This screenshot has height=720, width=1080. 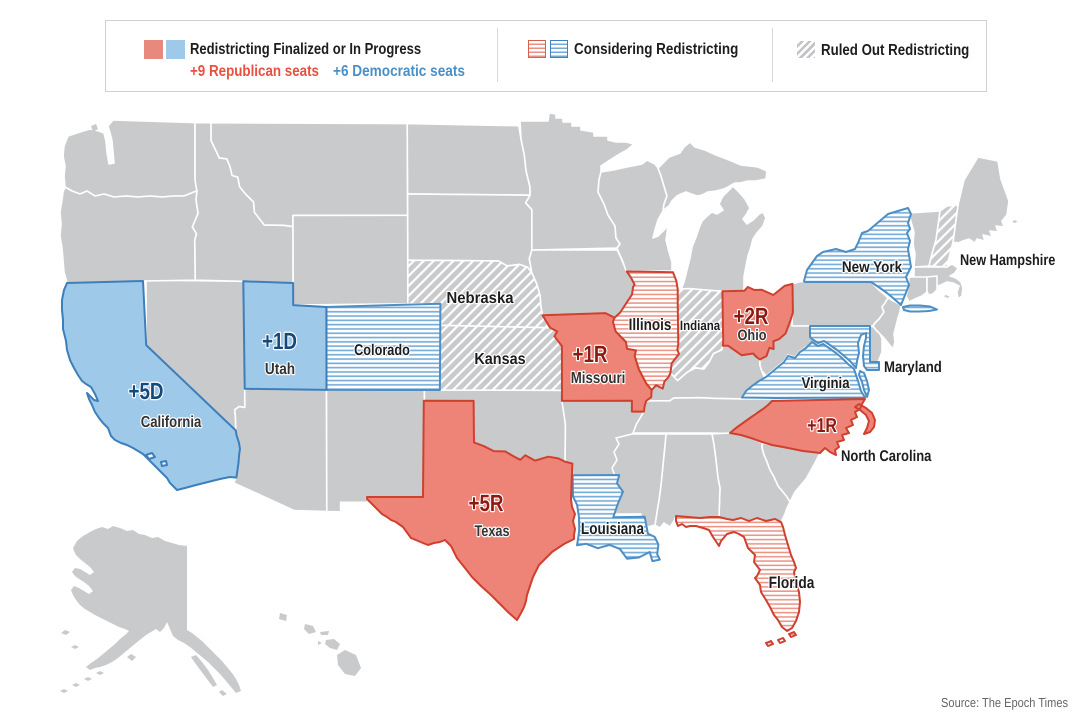 I want to click on svg-text: New York, so click(x=872, y=267).